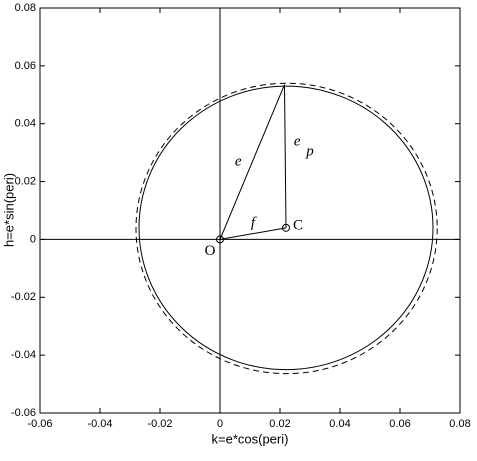 This screenshot has height=461, width=477. I want to click on y-tick-label: 0.02, so click(25, 181).